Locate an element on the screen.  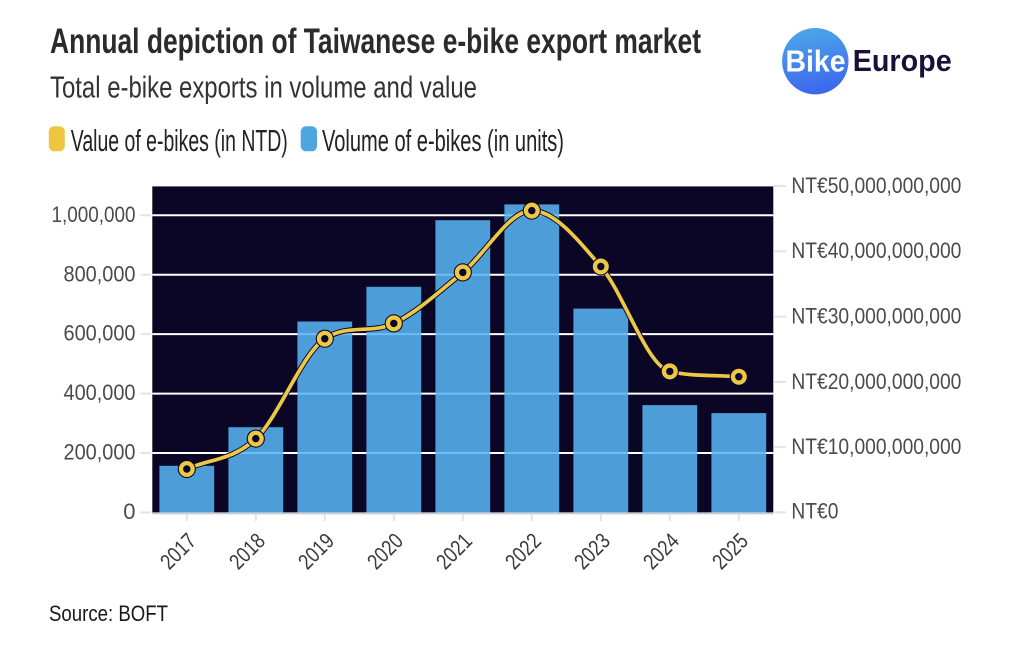
svg-text: NT€20,000,000,000 is located at coordinates (876, 381).